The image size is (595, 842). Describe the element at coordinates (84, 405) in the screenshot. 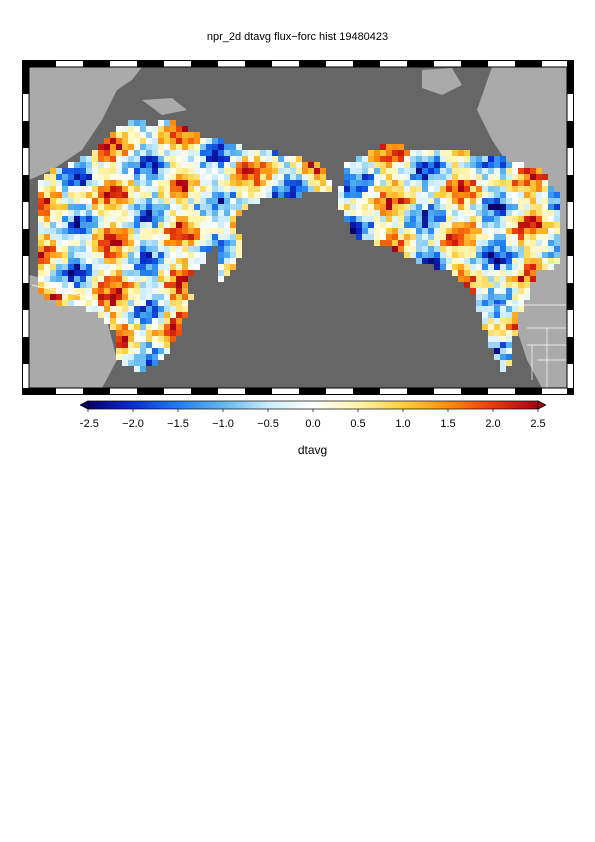

I see `colorbar-left-arrow` at that location.